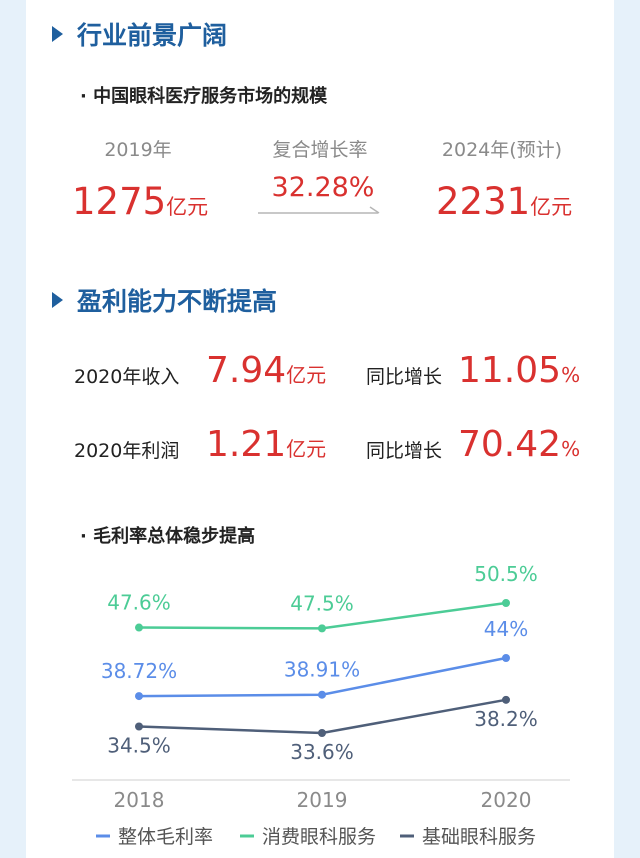 Image resolution: width=640 pixels, height=858 pixels. What do you see at coordinates (506, 719) in the screenshot?
I see `data-label-3-3: 38.2%` at bounding box center [506, 719].